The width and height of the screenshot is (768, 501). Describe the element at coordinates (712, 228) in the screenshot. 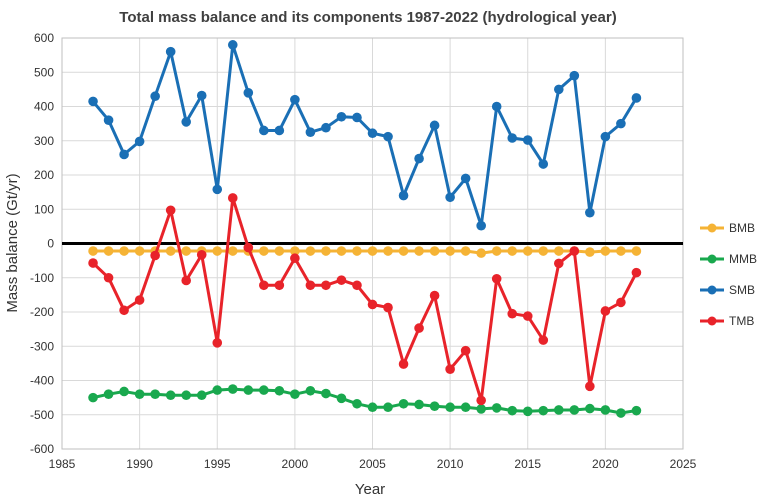

I see `legend-swatch-marker-bmb` at that location.